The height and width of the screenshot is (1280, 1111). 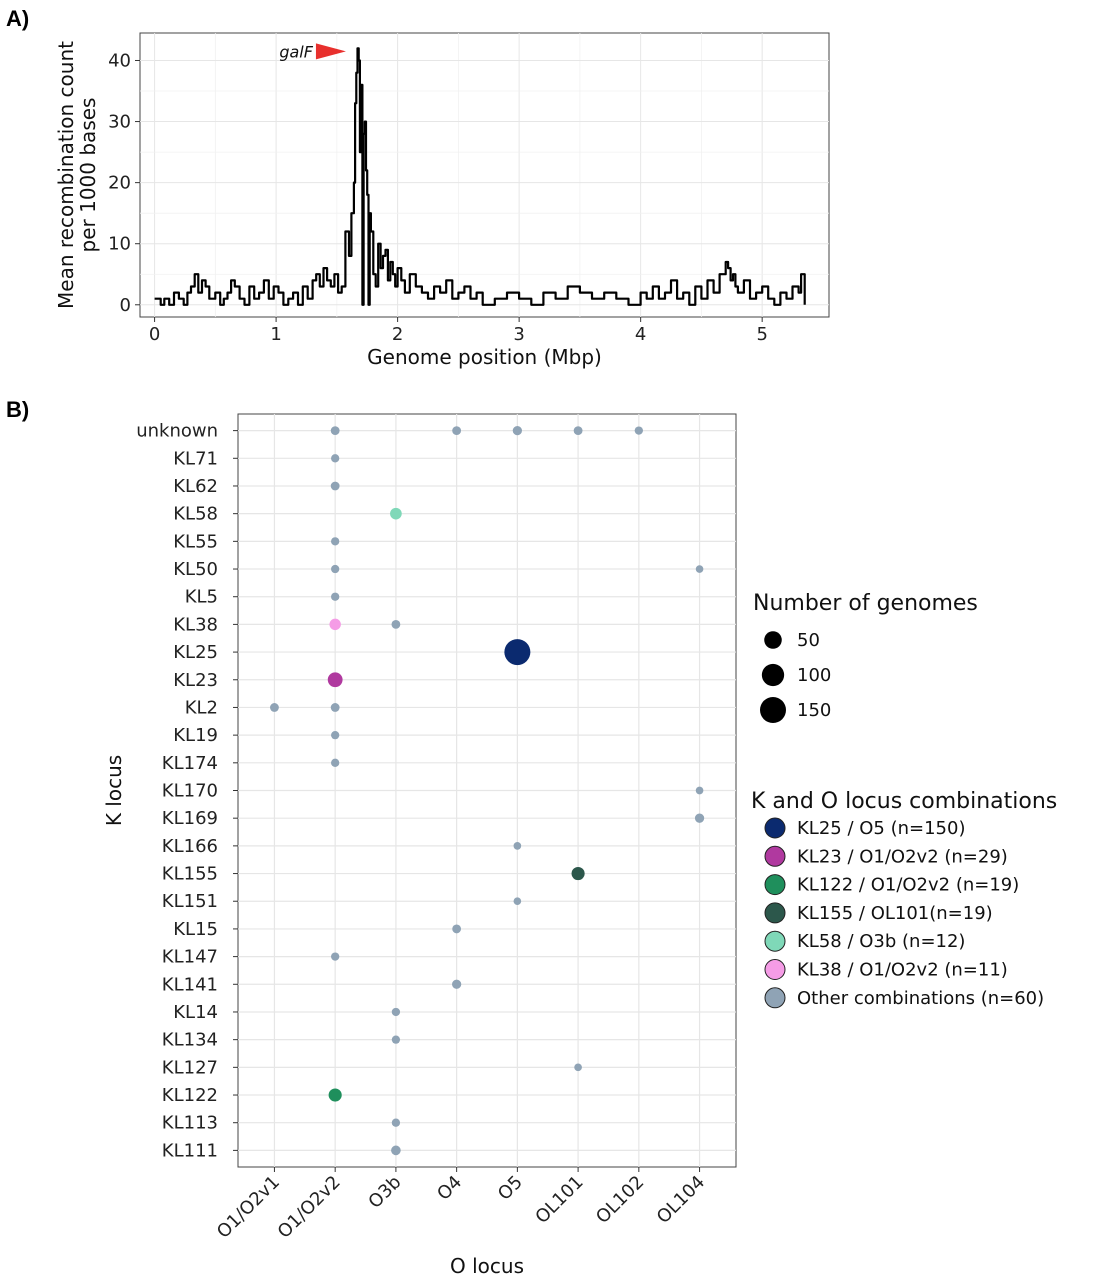 I want to click on panel-b-x-tick-label: O5, so click(x=510, y=1188).